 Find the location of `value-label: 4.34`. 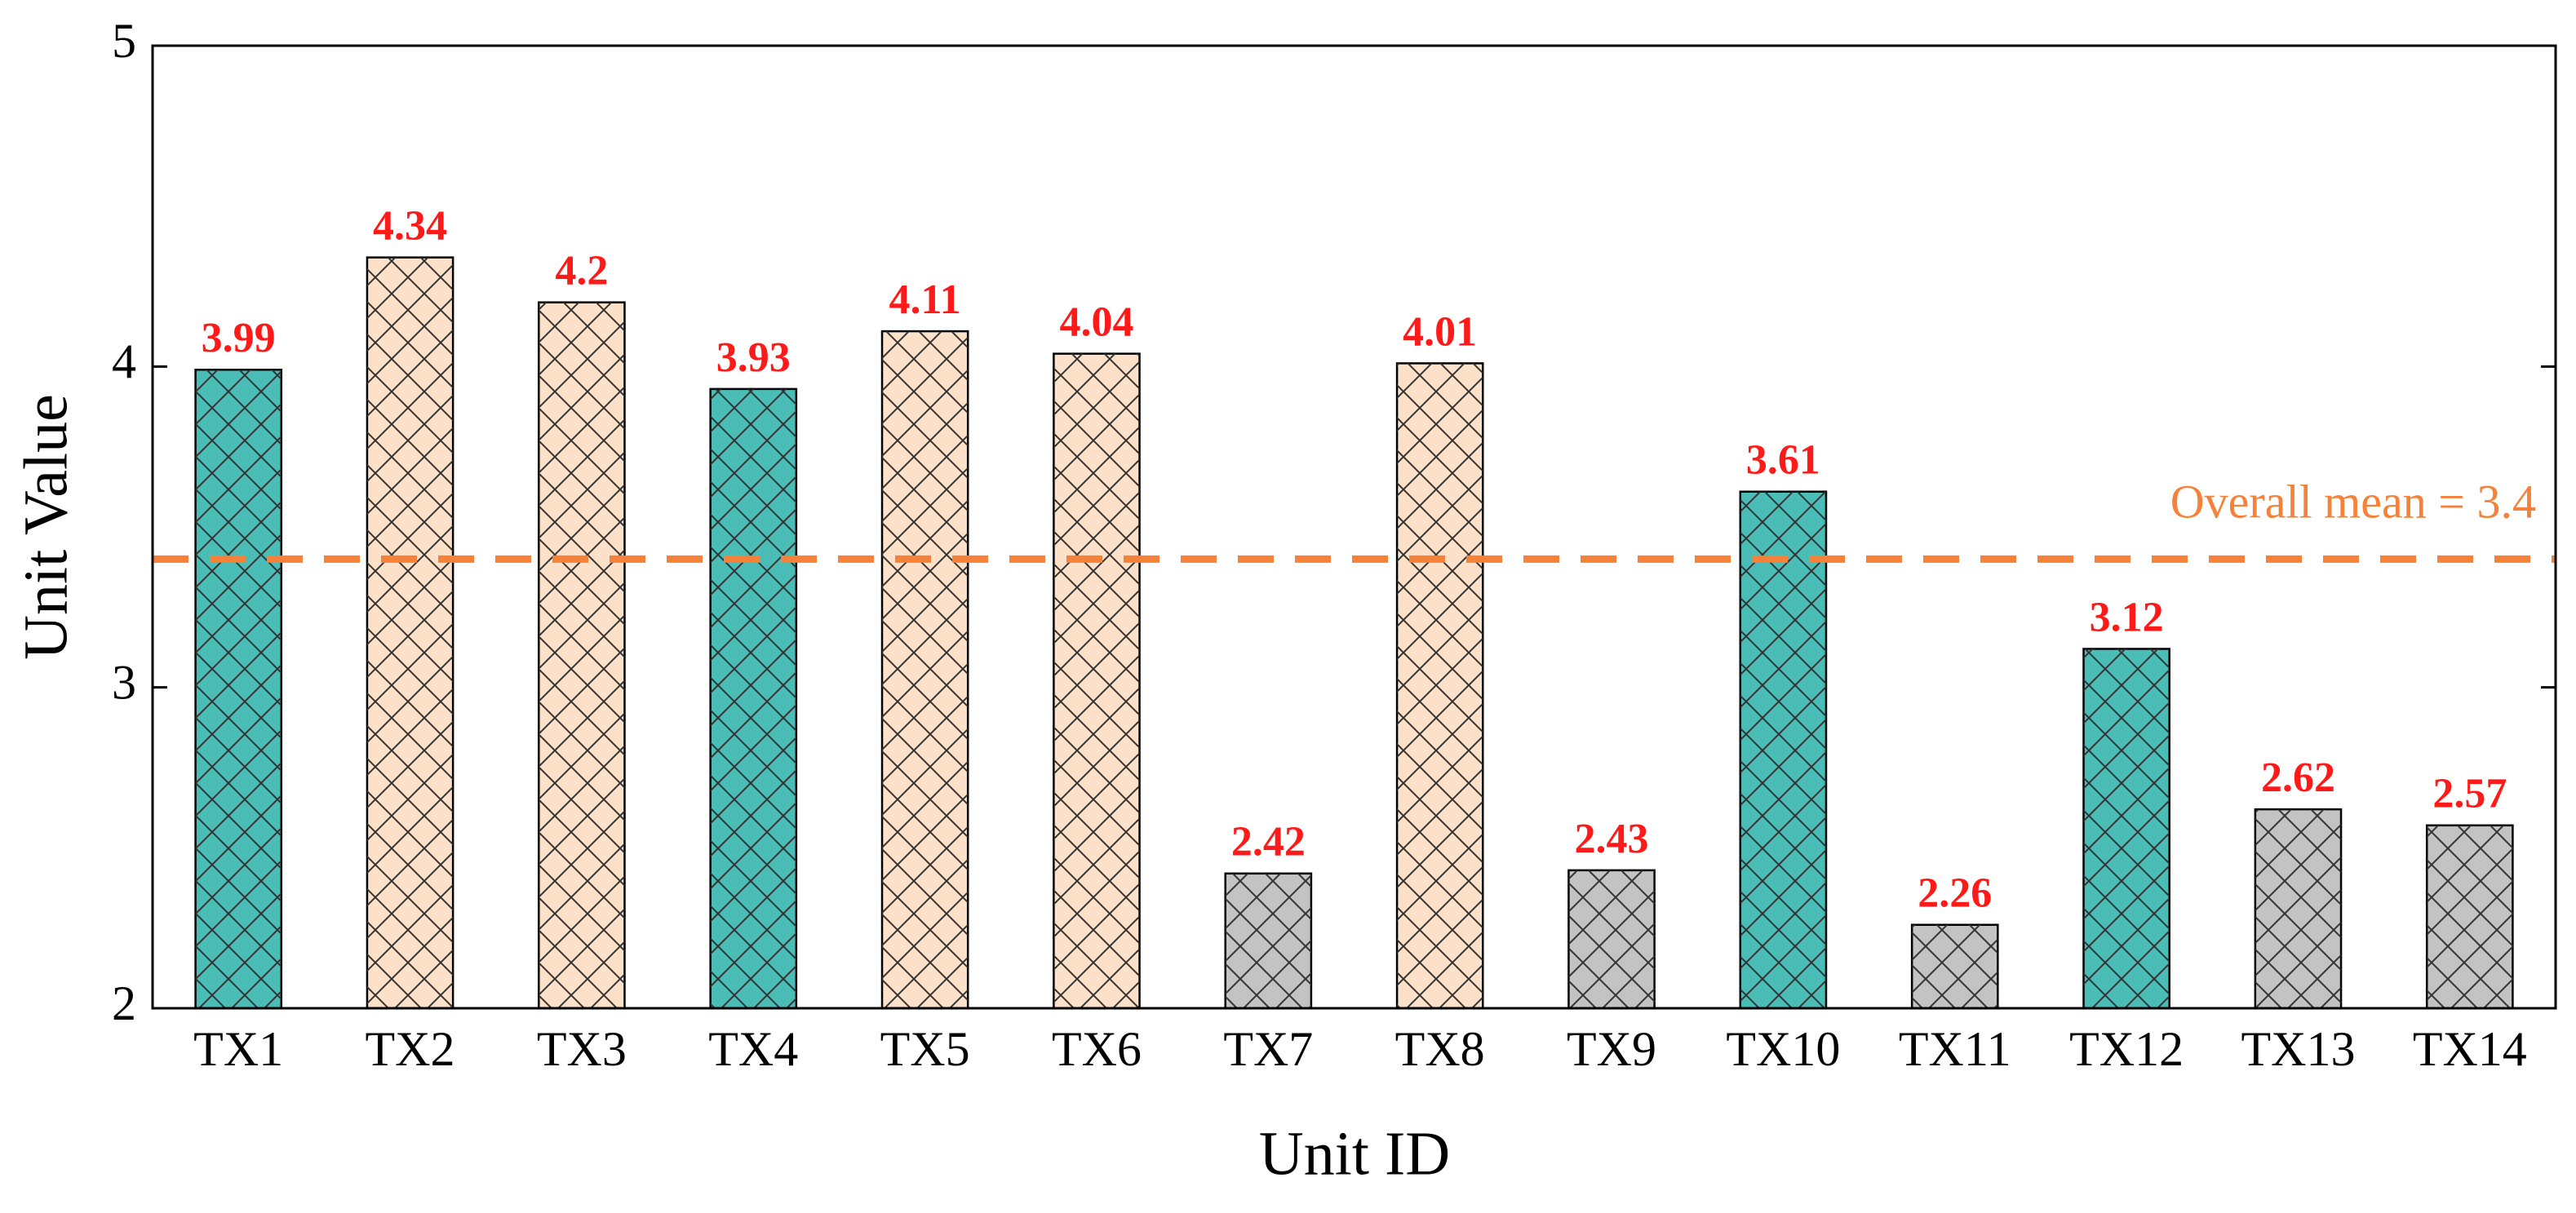

value-label: 4.34 is located at coordinates (410, 226).